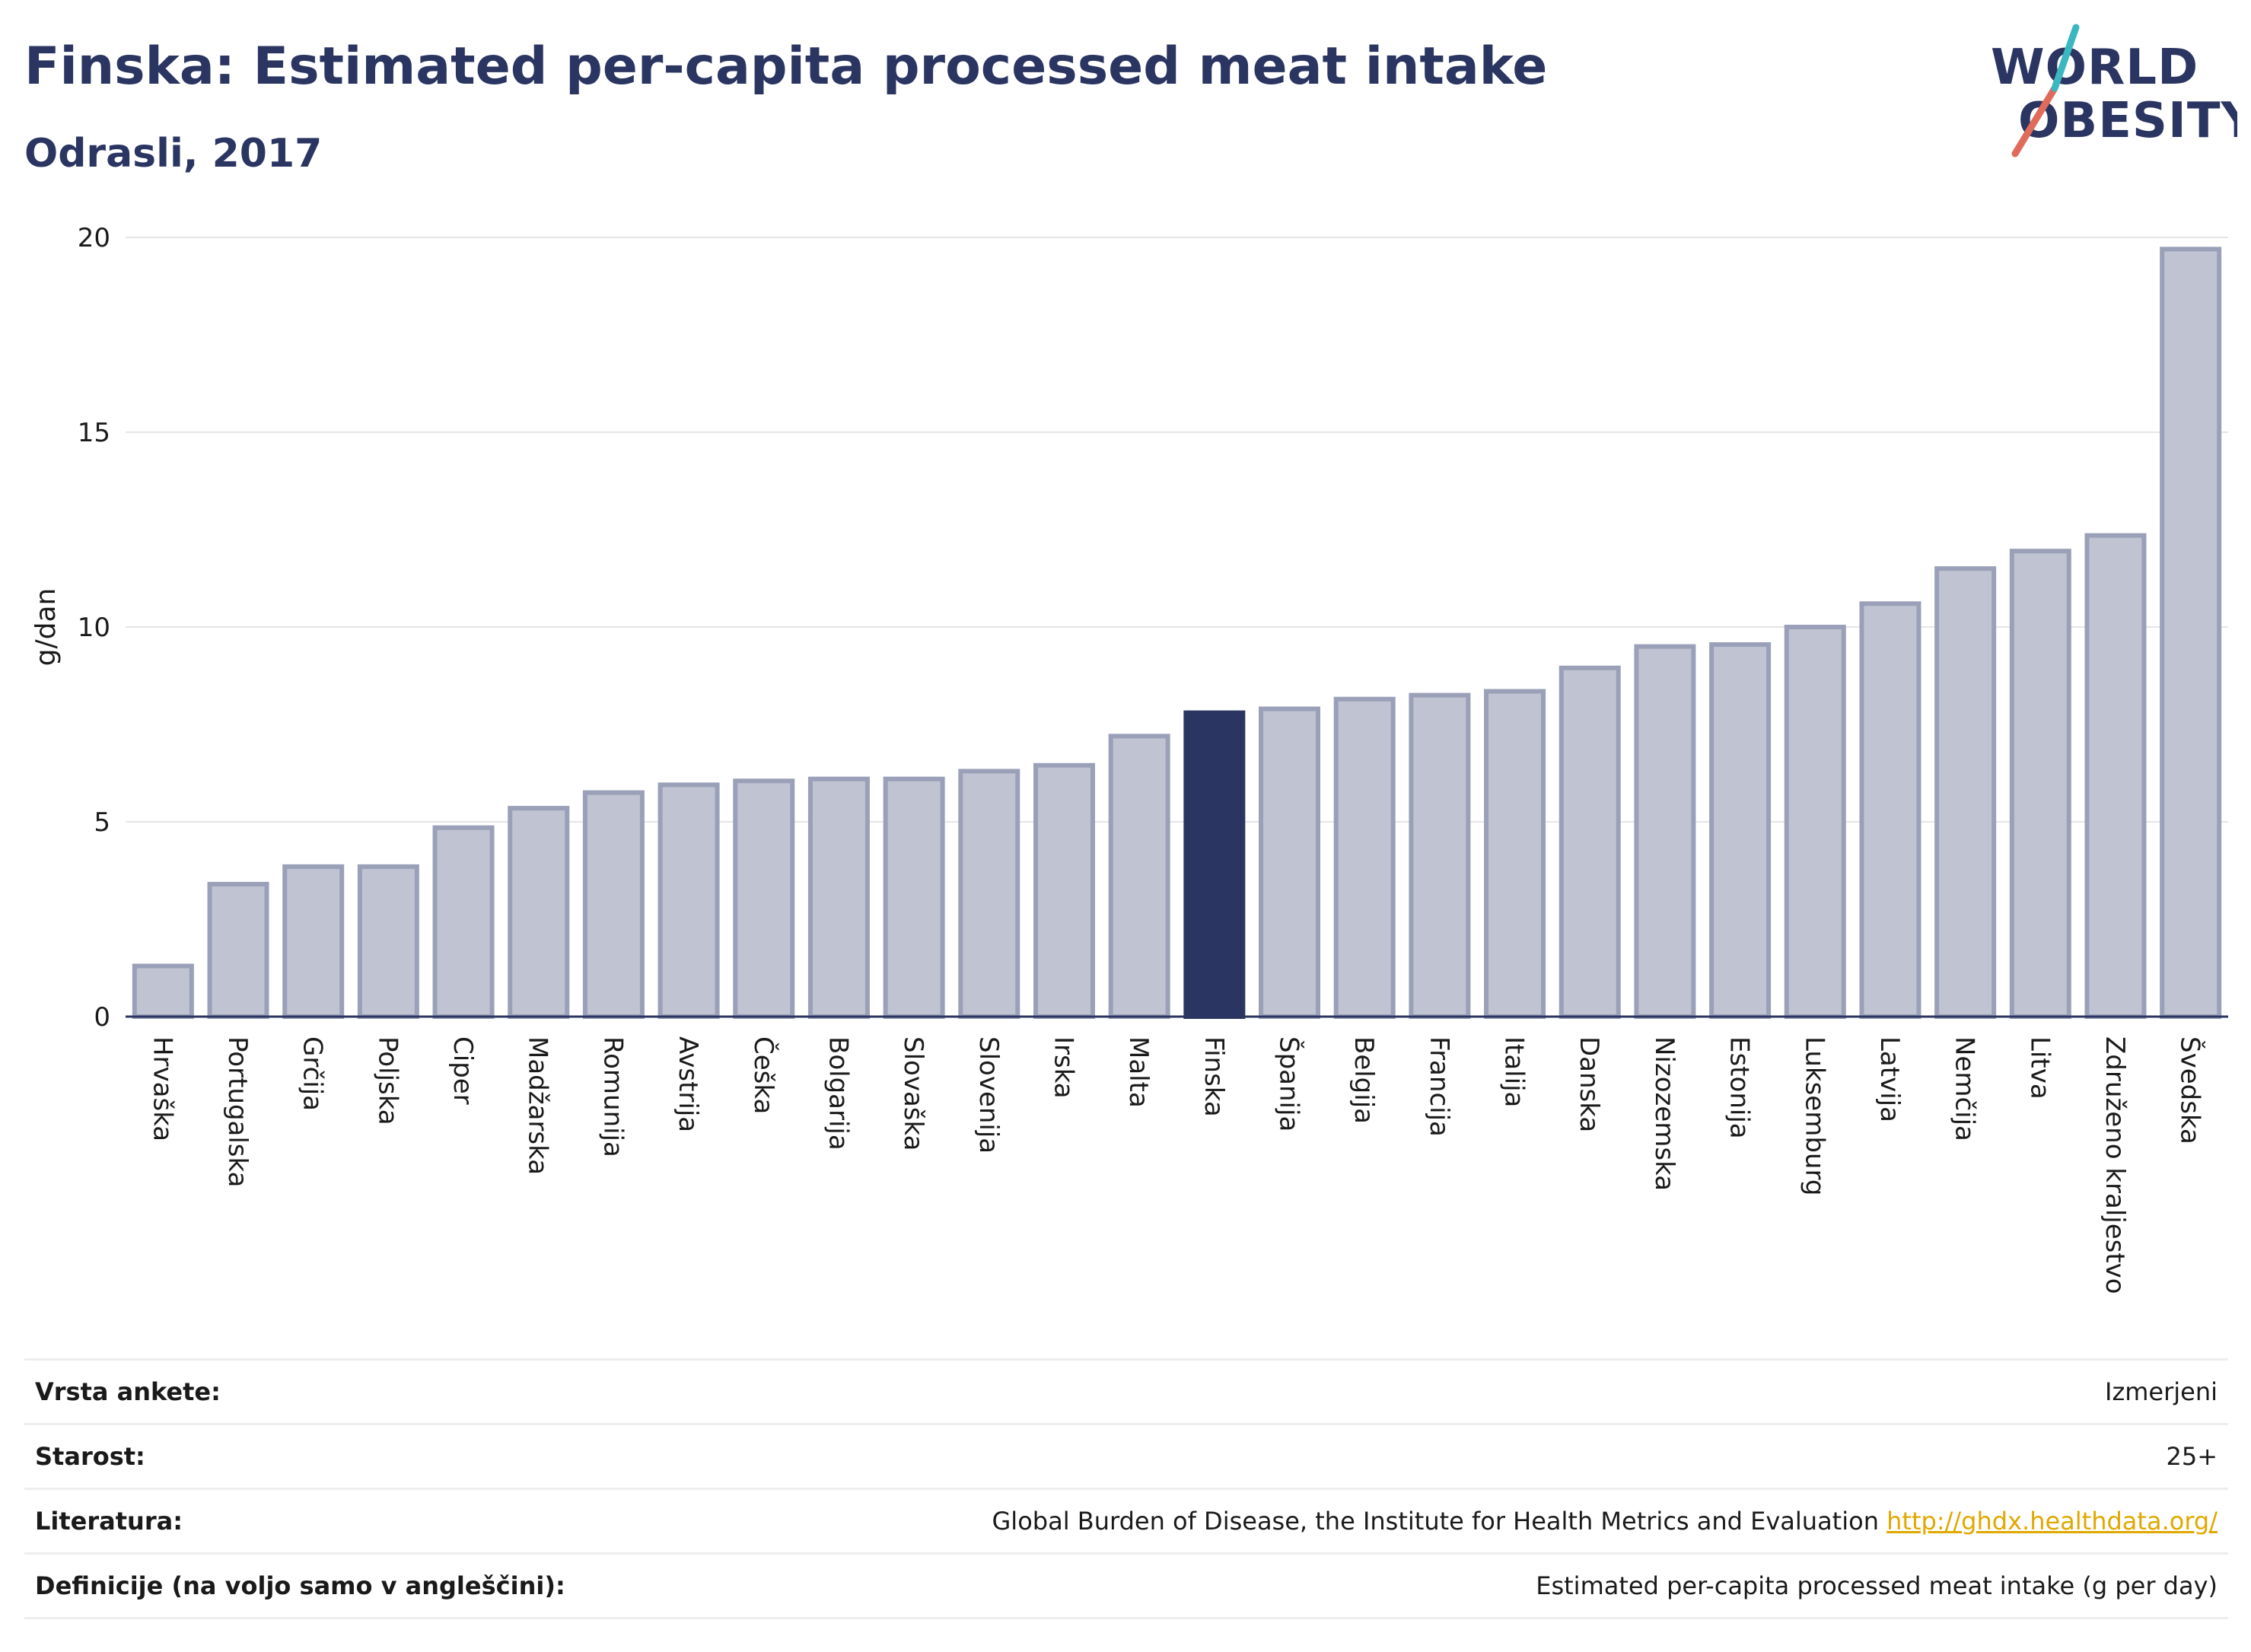  I want to click on y-tick-label: 5, so click(102, 822).